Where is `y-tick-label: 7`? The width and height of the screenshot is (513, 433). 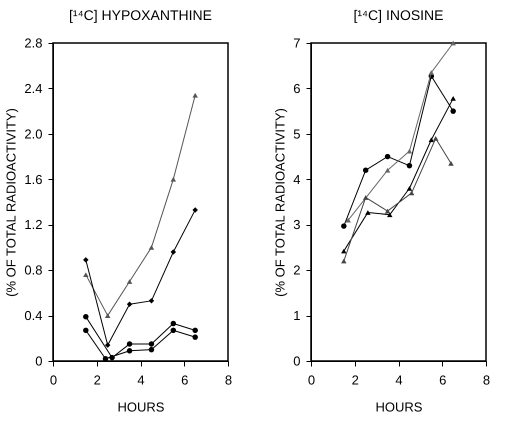 y-tick-label: 7 is located at coordinates (296, 43).